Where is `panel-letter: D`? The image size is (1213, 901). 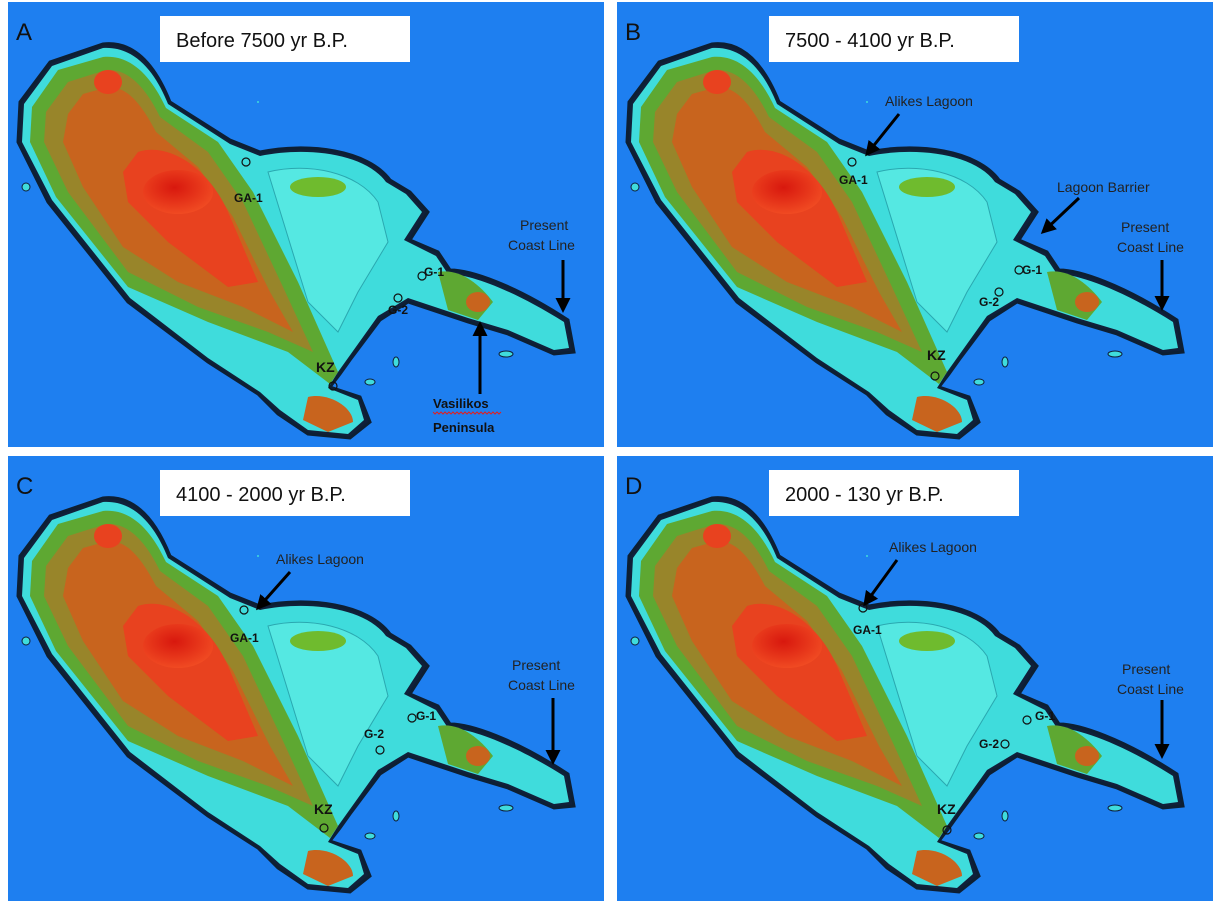
panel-letter: D is located at coordinates (633, 486).